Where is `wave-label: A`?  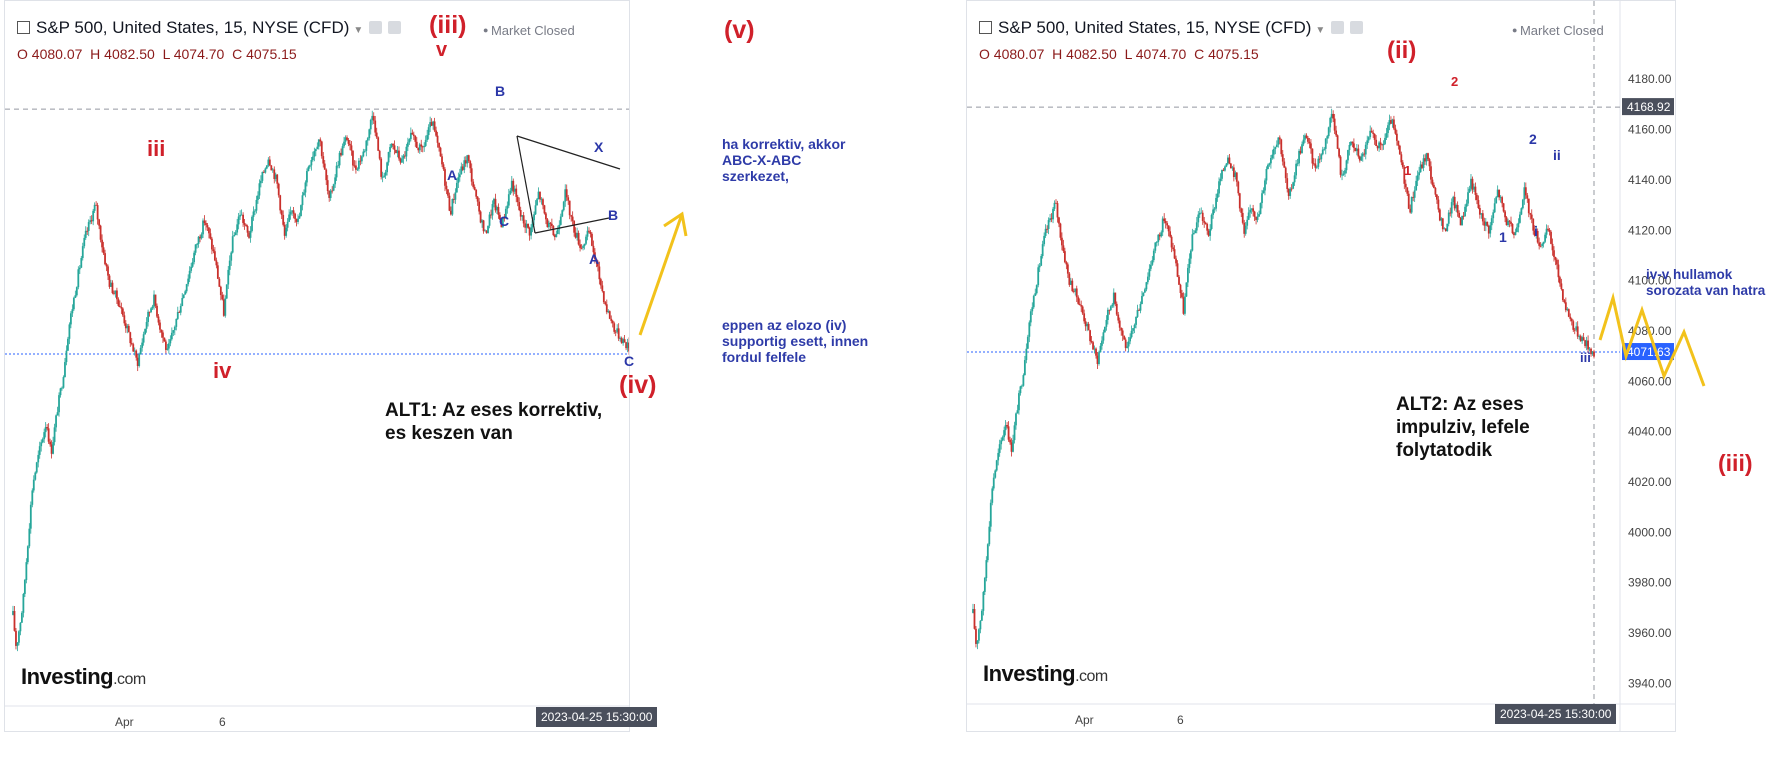 wave-label: A is located at coordinates (452, 175).